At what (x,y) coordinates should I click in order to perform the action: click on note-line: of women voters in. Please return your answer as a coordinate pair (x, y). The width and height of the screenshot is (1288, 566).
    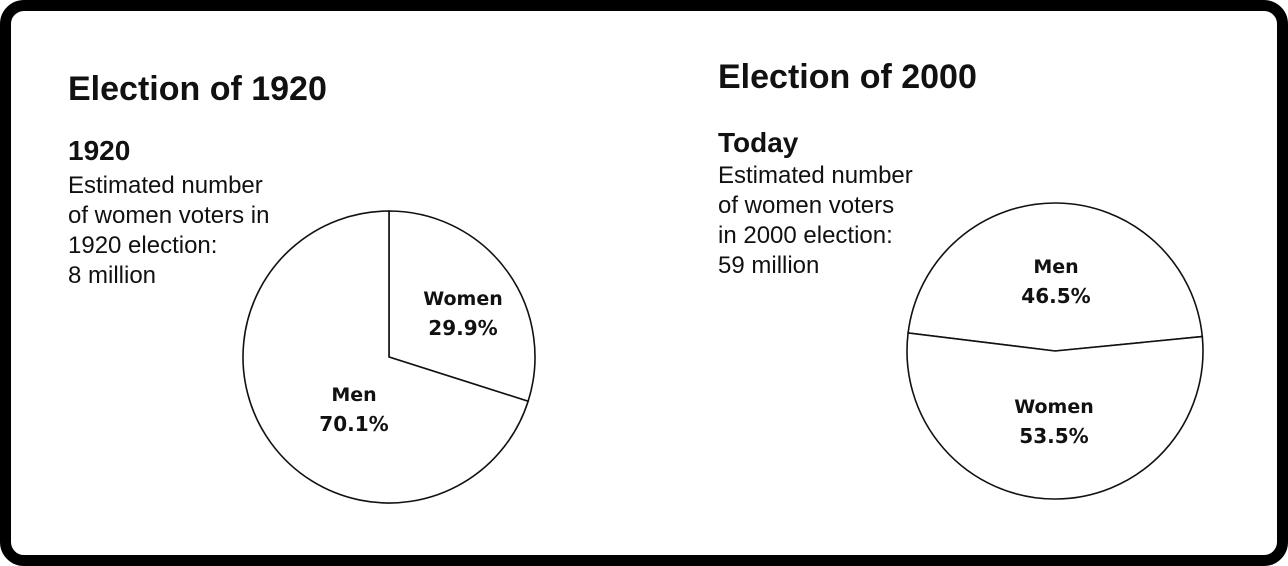
    Looking at the image, I should click on (169, 215).